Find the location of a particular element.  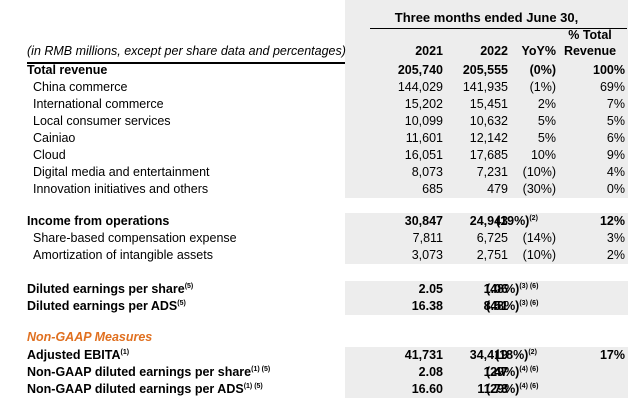

row-label: Share-based compensation expense is located at coordinates (135, 238).